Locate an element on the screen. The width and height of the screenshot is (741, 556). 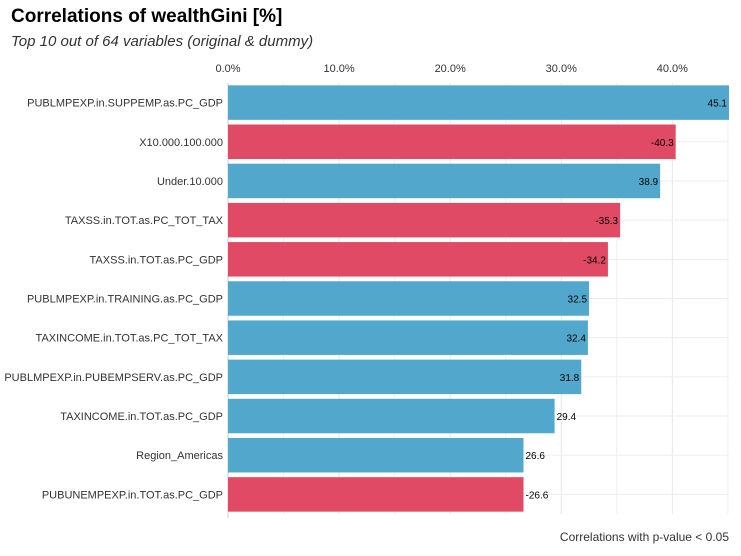
data-label: 29.4 is located at coordinates (567, 417).